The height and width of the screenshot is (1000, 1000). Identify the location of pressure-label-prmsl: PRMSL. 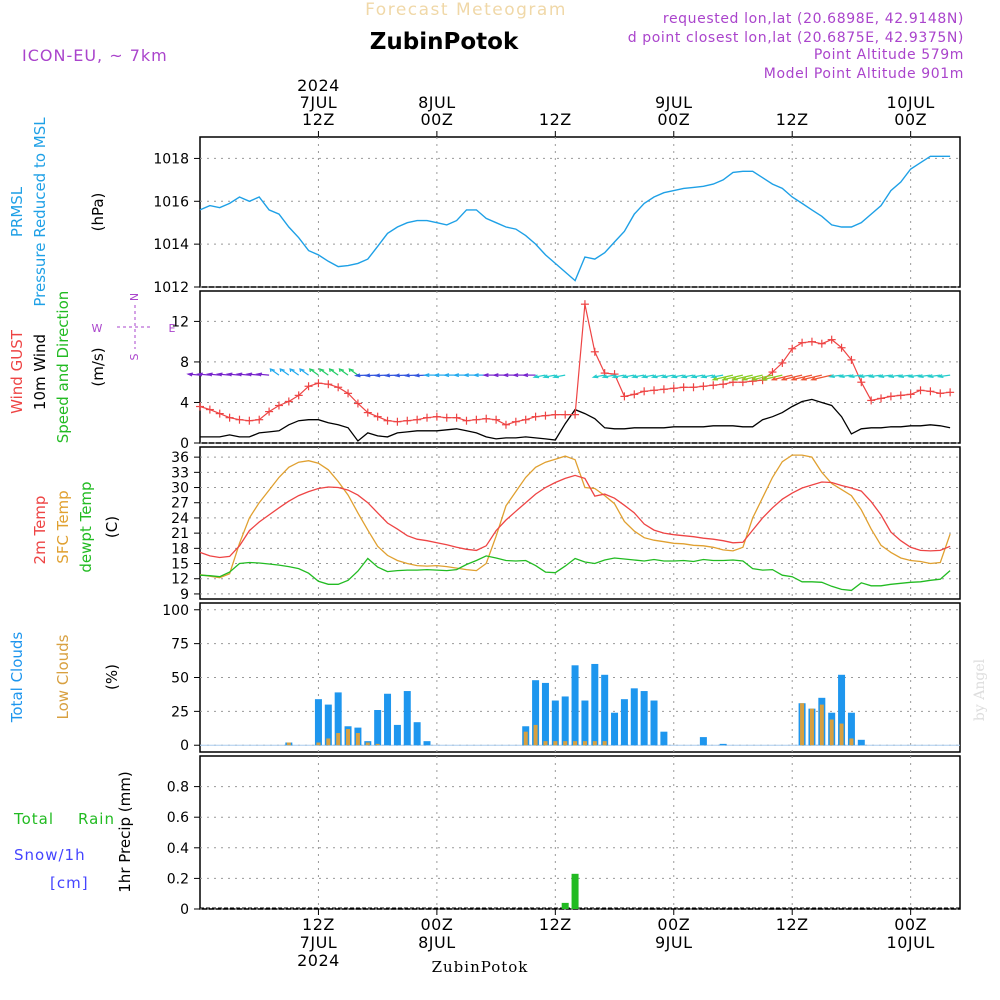
(17, 211).